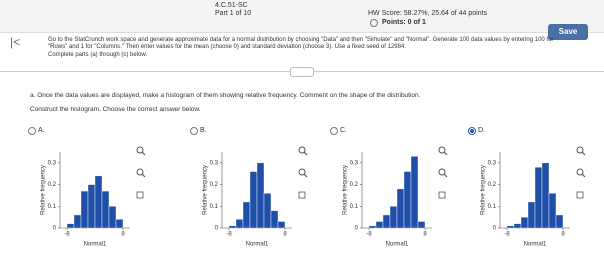 This screenshot has height=262, width=604. What do you see at coordinates (343, 130) in the screenshot?
I see `option-label: C.` at bounding box center [343, 130].